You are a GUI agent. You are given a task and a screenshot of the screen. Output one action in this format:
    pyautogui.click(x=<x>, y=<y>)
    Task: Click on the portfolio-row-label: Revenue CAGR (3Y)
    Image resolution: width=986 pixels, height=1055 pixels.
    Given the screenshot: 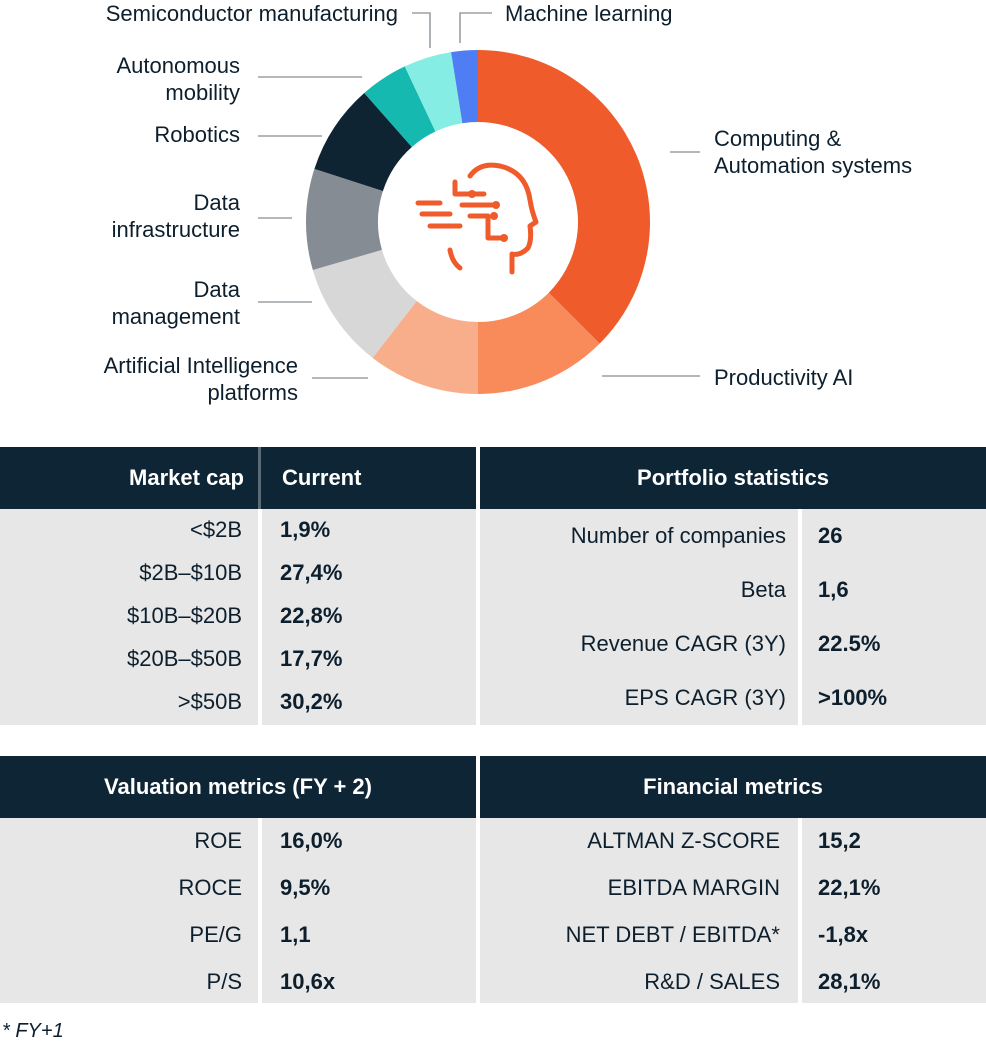 What is the action you would take?
    pyautogui.click(x=683, y=643)
    